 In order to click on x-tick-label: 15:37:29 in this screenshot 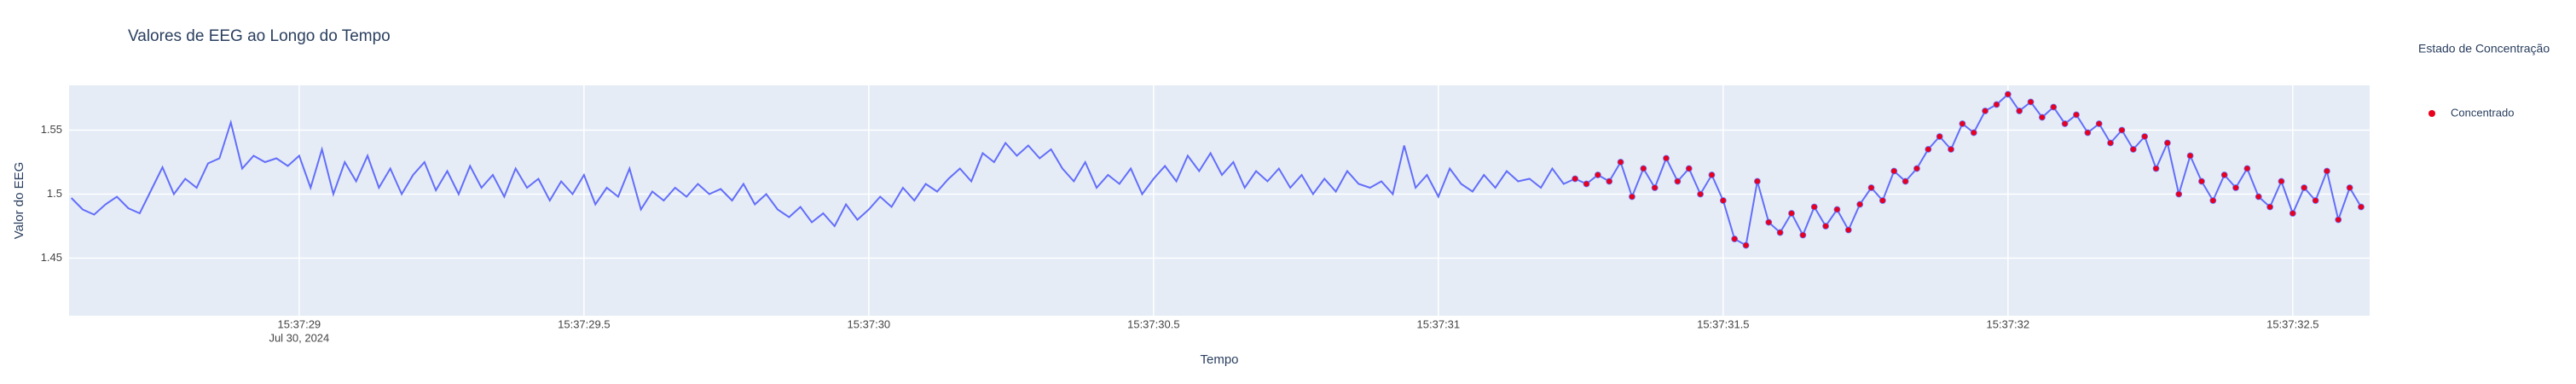, I will do `click(299, 323)`.